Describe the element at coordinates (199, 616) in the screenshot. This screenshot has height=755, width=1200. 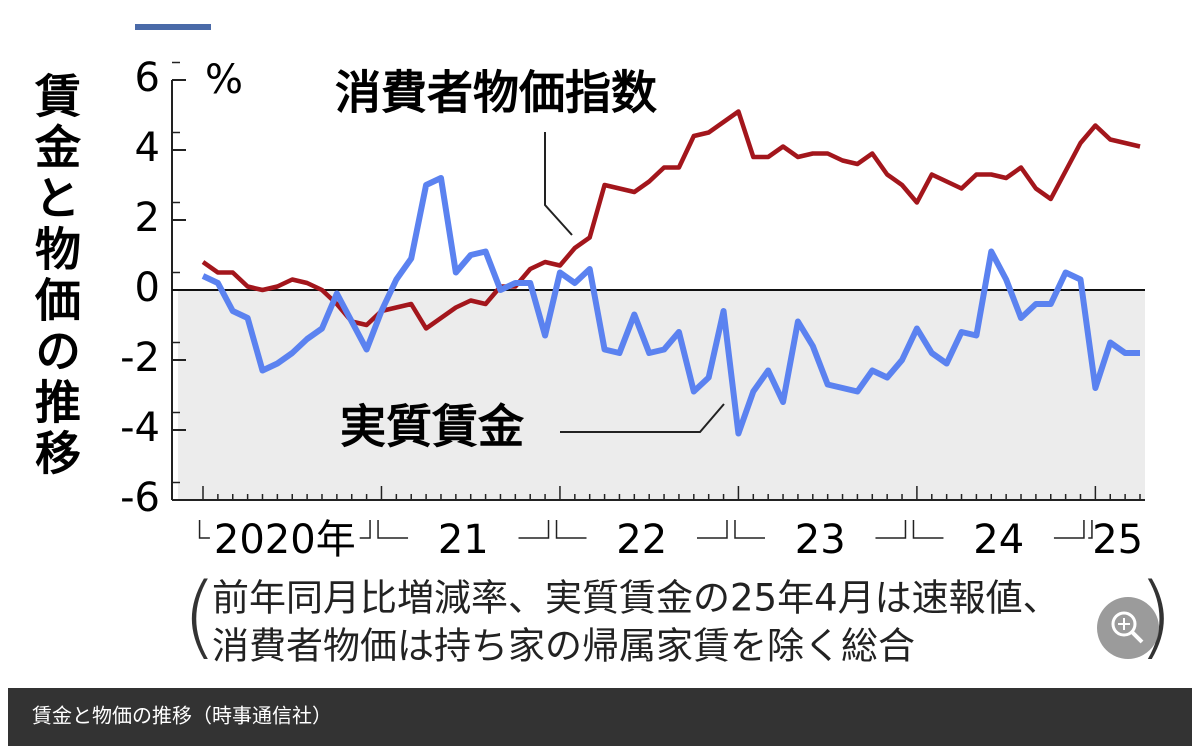
I see `paren: (` at that location.